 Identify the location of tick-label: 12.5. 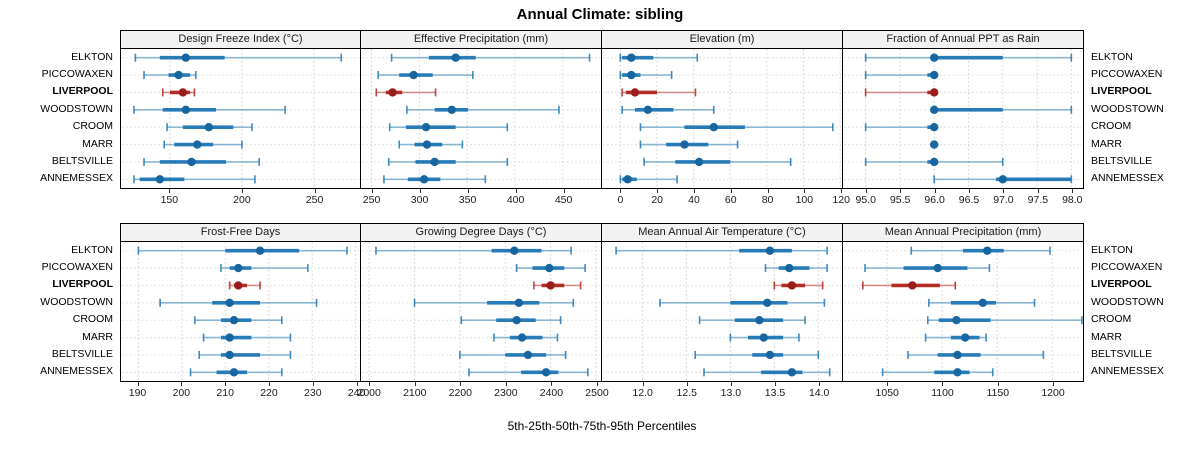
(686, 393).